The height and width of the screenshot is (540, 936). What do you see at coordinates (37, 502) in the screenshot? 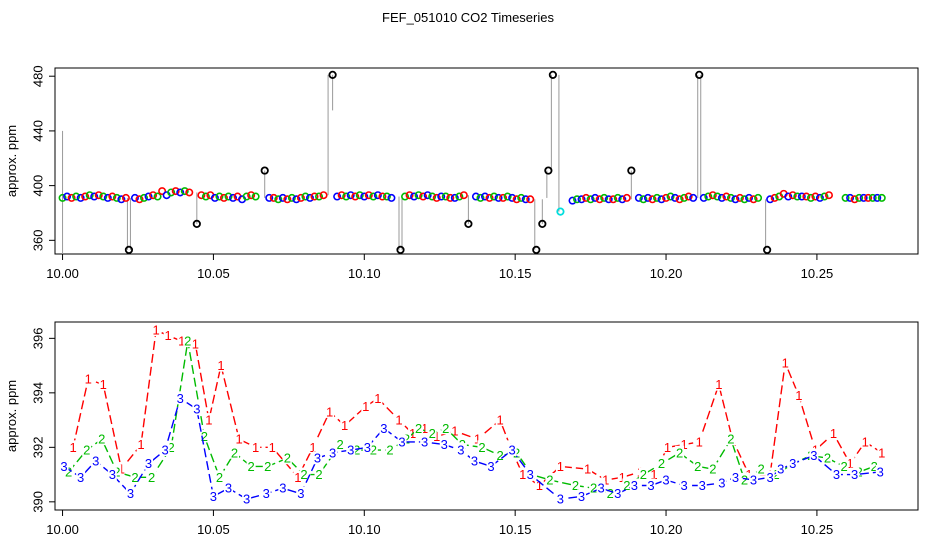
I see `y-tick-label: 390` at bounding box center [37, 502].